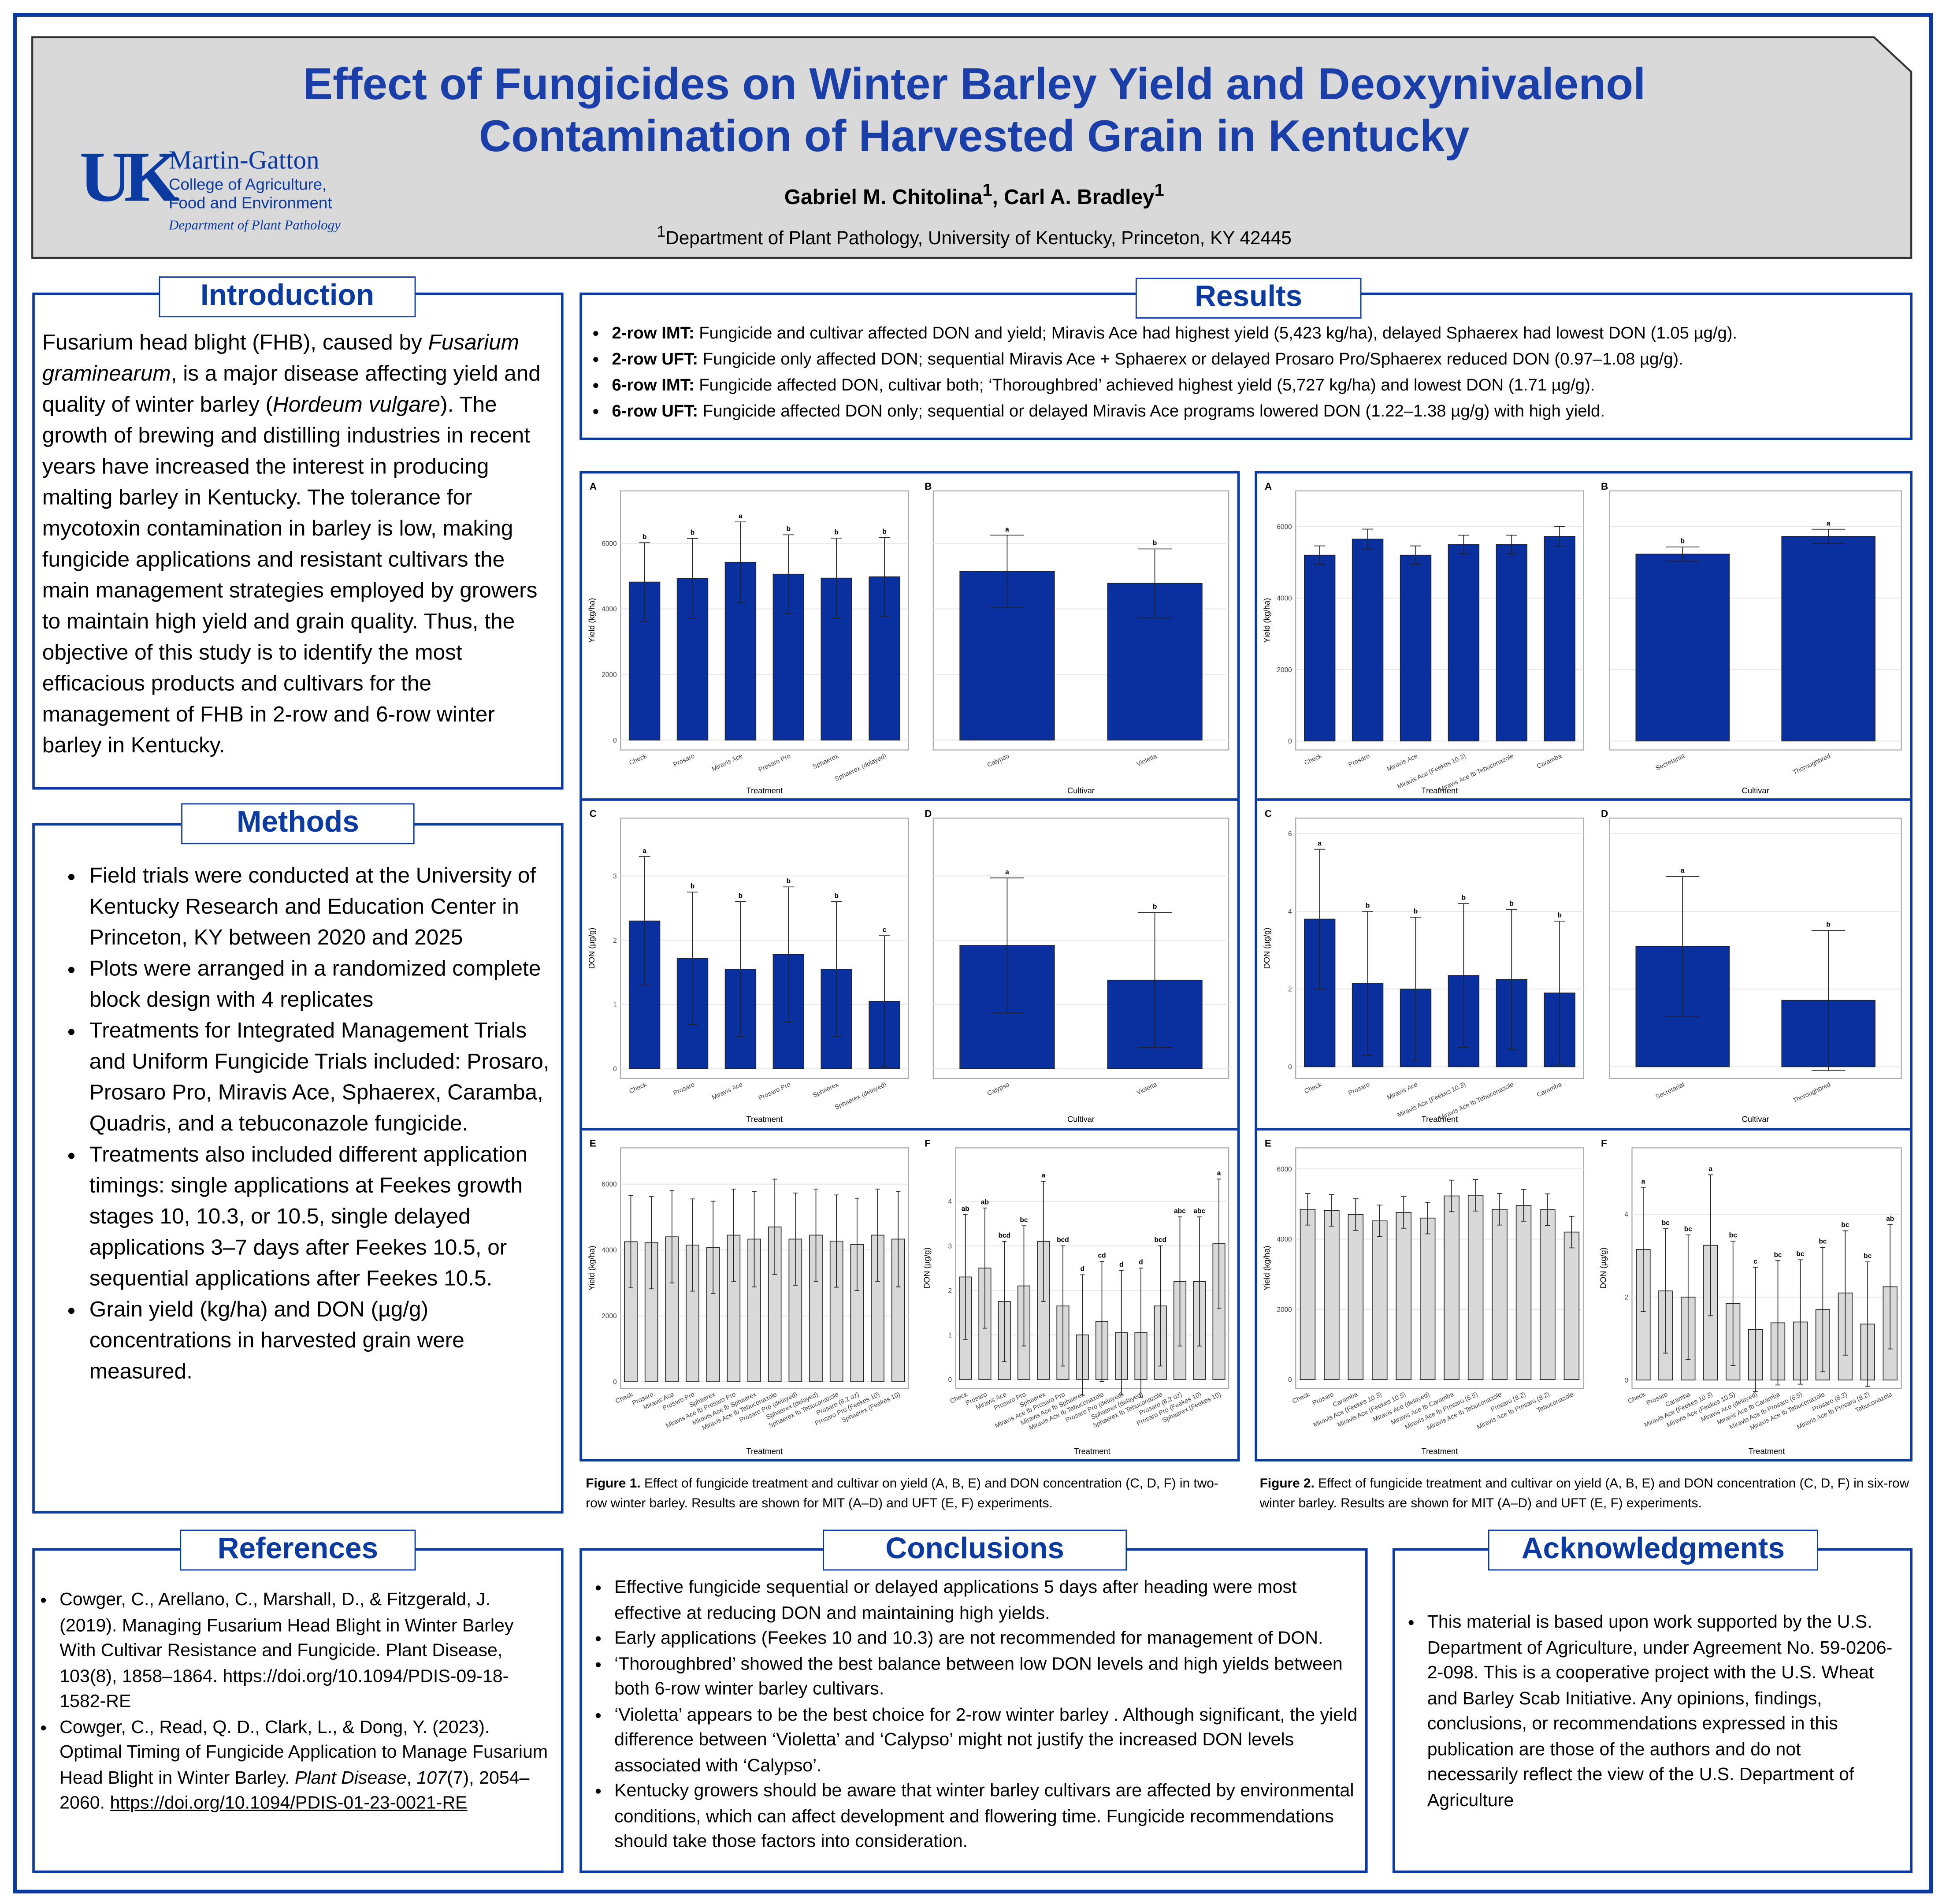 This screenshot has height=1904, width=1946. I want to click on text-run: Hordeum vulgare, so click(357, 404).